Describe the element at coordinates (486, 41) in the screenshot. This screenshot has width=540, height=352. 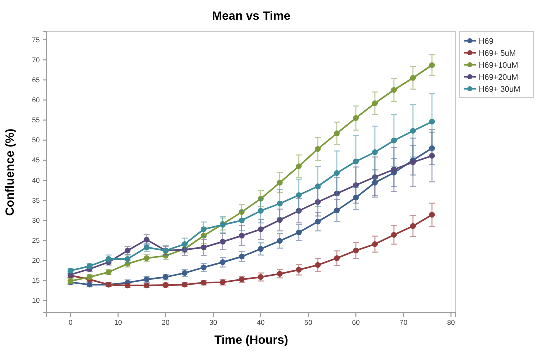
I see `legend-label: H69` at that location.